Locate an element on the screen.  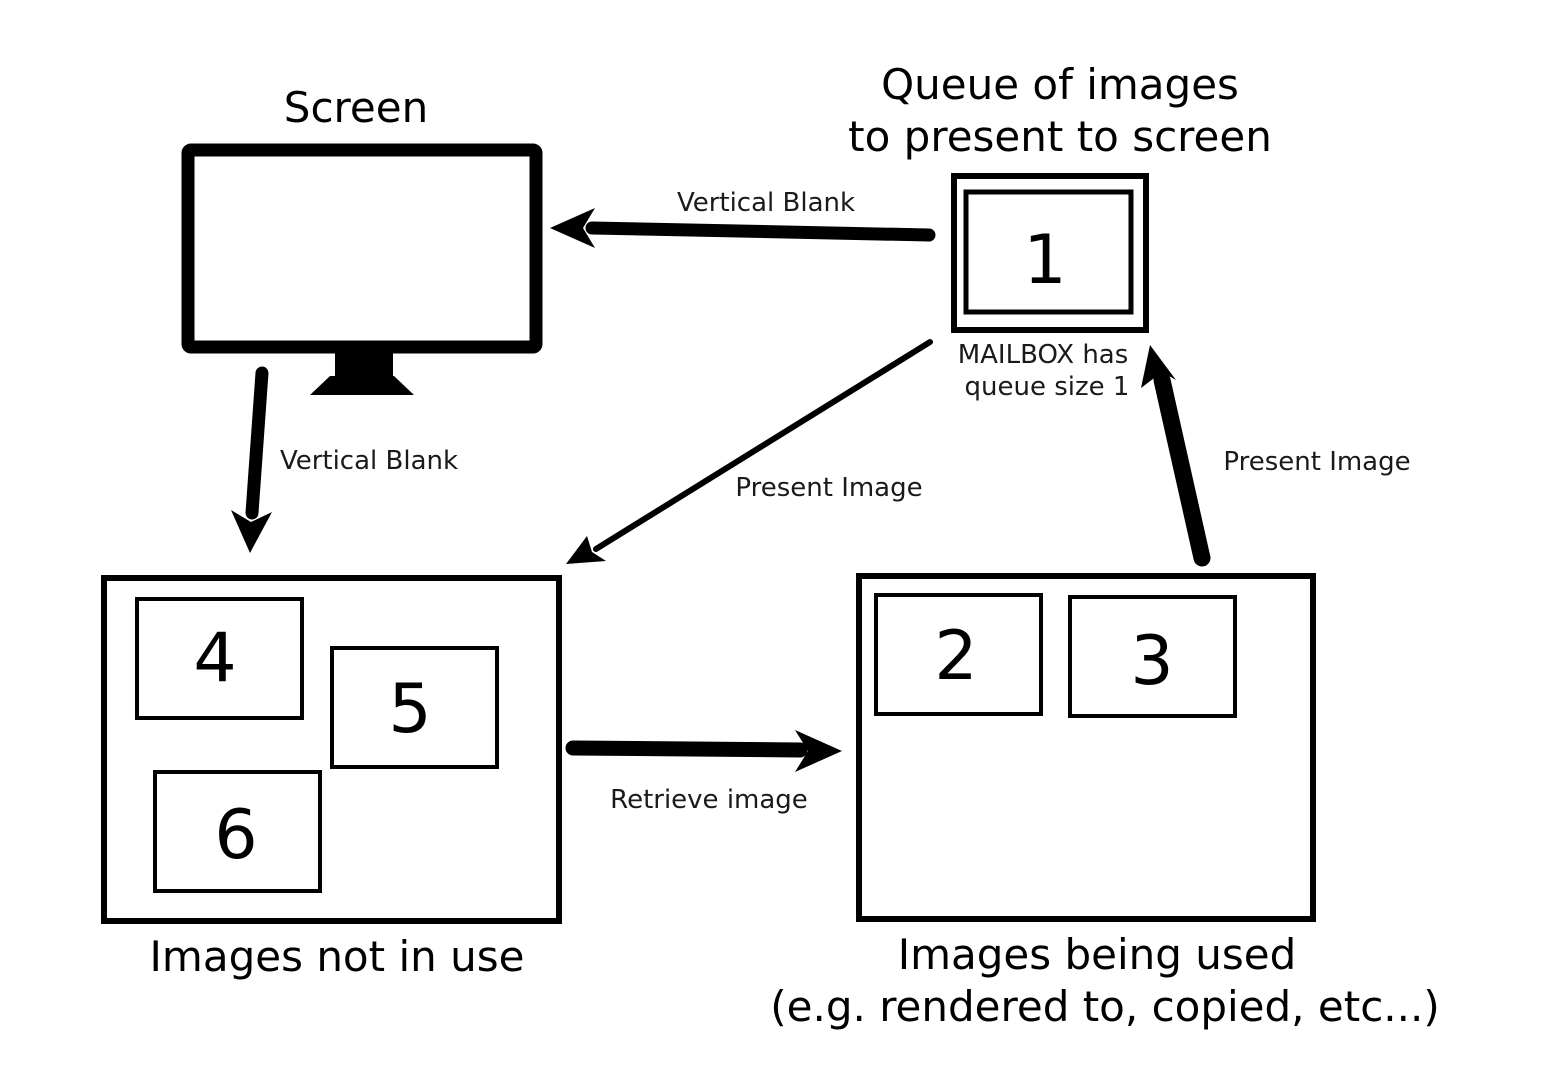
queue-outer-frame is located at coordinates (1050, 253).